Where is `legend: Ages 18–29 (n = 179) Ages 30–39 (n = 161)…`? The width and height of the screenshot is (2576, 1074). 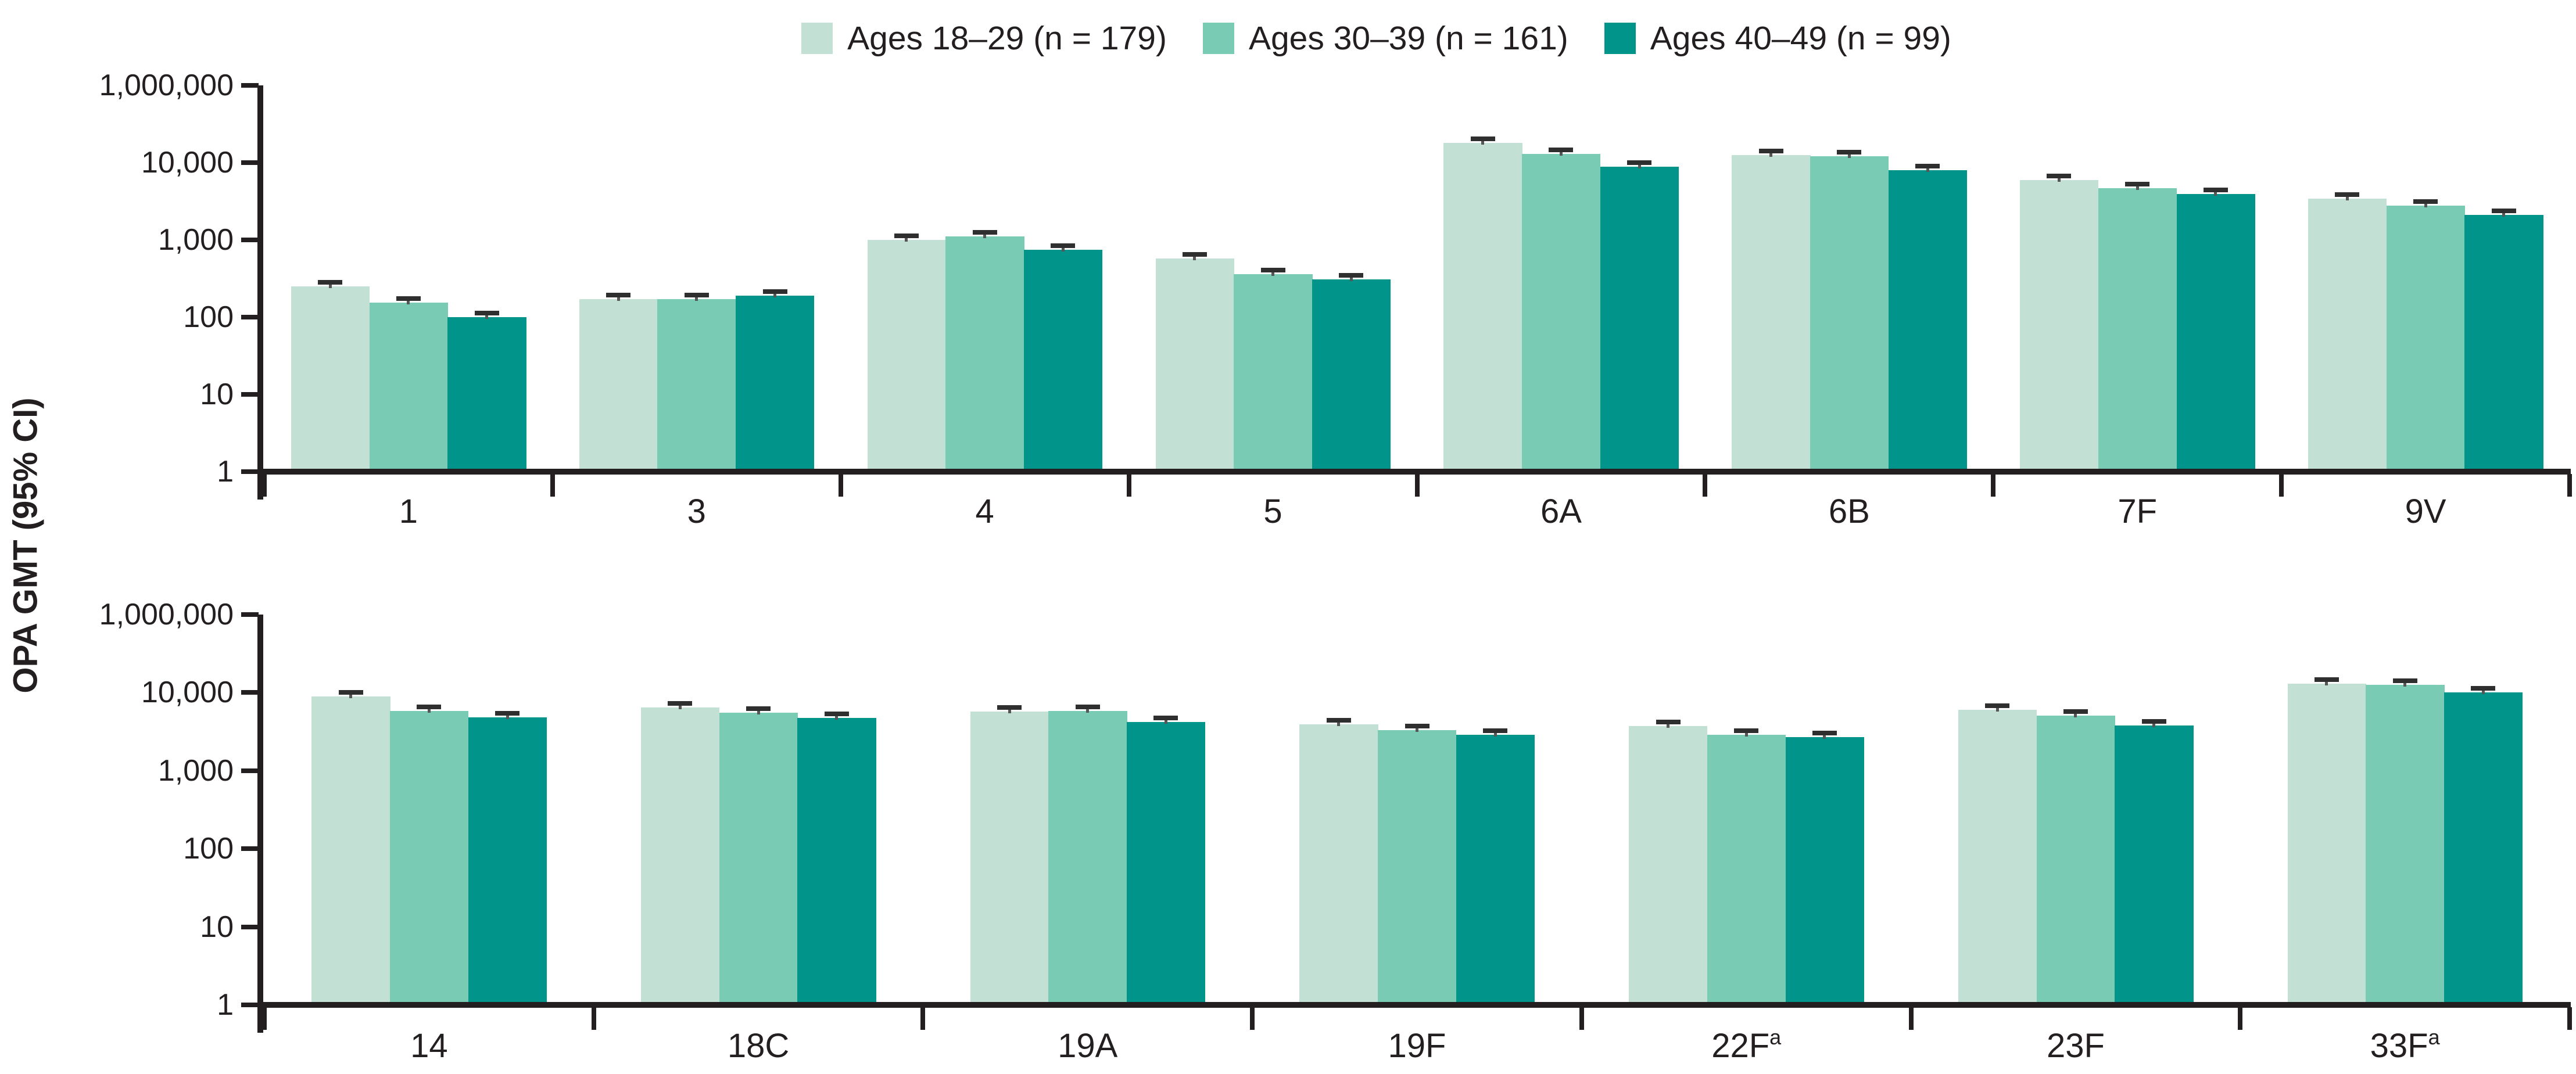 legend: Ages 18–29 (n = 179) Ages 30–39 (n = 161)… is located at coordinates (1376, 38).